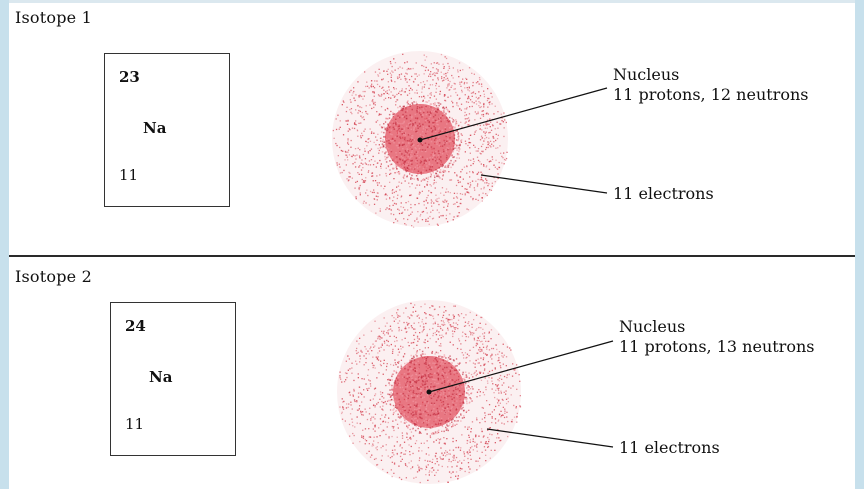 The image size is (864, 489). I want to click on isotope-2-atom-diagram, so click(475, 392).